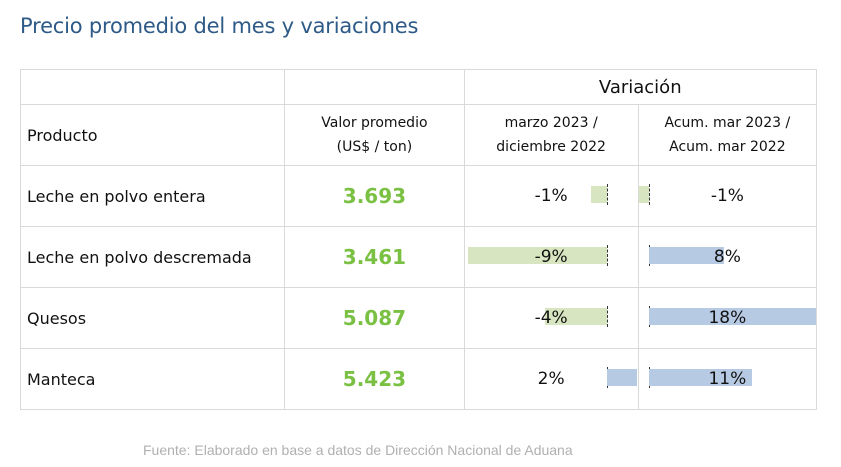 The height and width of the screenshot is (467, 841). I want to click on var-mes-cell: -1%, so click(551, 196).